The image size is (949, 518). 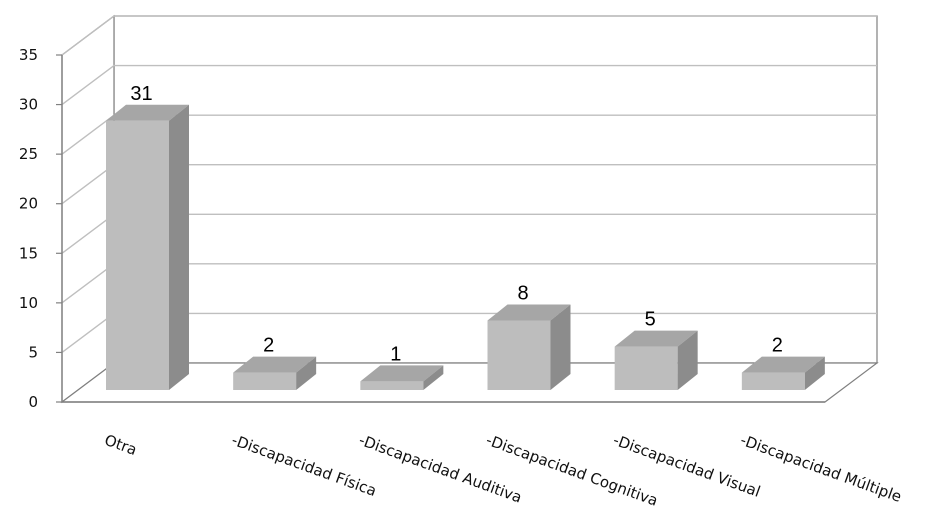 What do you see at coordinates (304, 465) in the screenshot?
I see `x-tick-label: -Discapacidad Física` at bounding box center [304, 465].